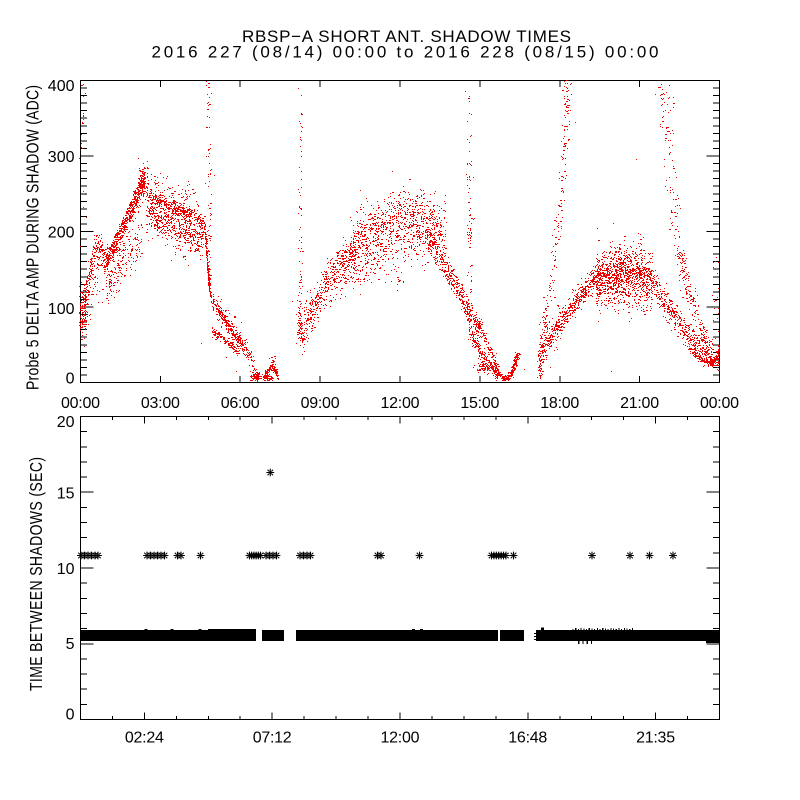 Image resolution: width=800 pixels, height=800 pixels. Describe the element at coordinates (272, 738) in the screenshot. I see `svg-text: 07:12` at that location.